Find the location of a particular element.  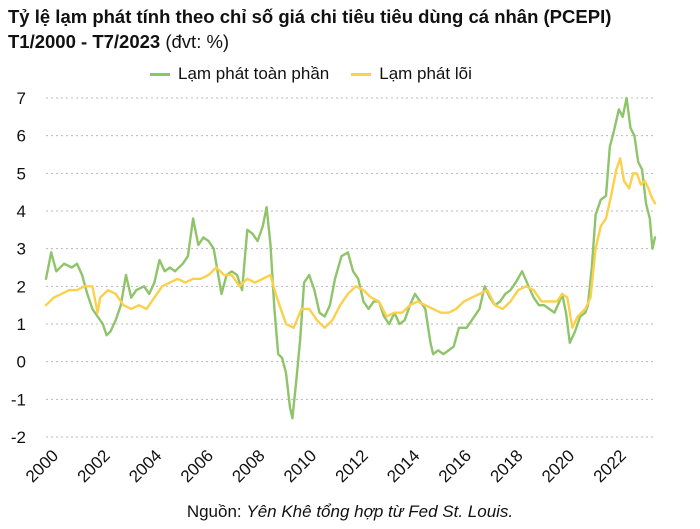

title-unit: (đvt: %) is located at coordinates (195, 41).